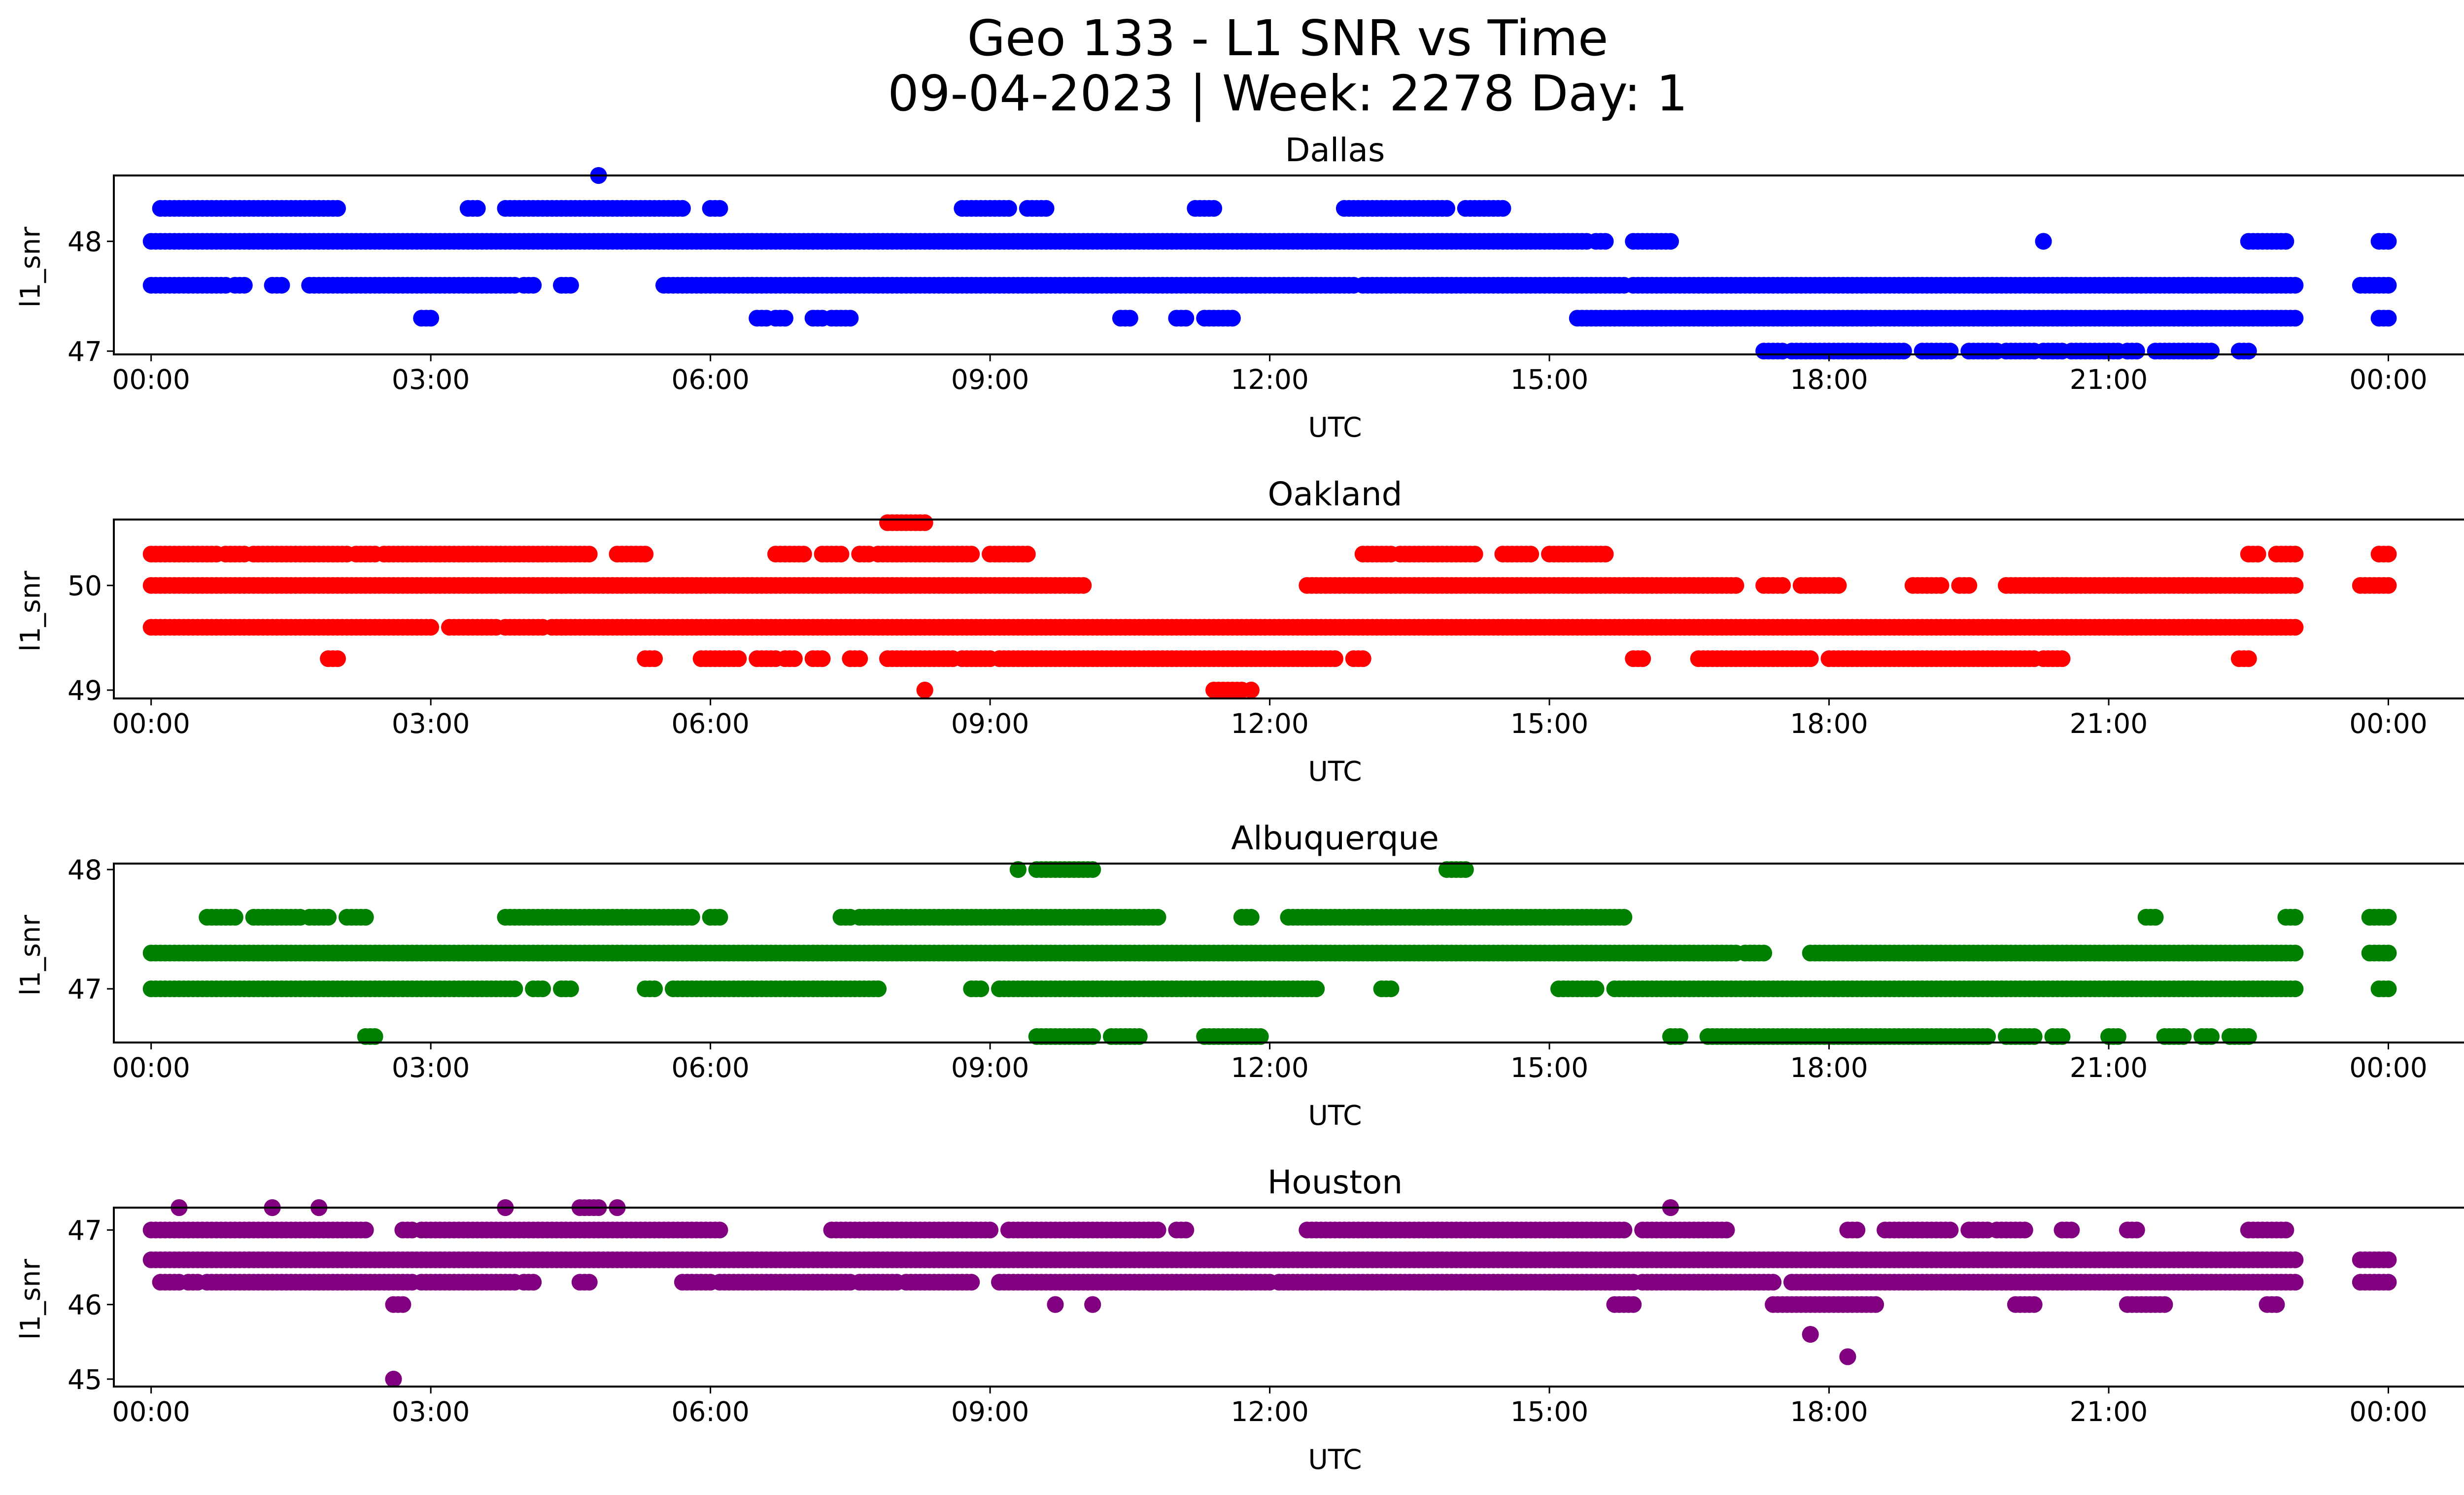  I want to click on panel-title-albuquerque: Albuquerque, so click(1335, 838).